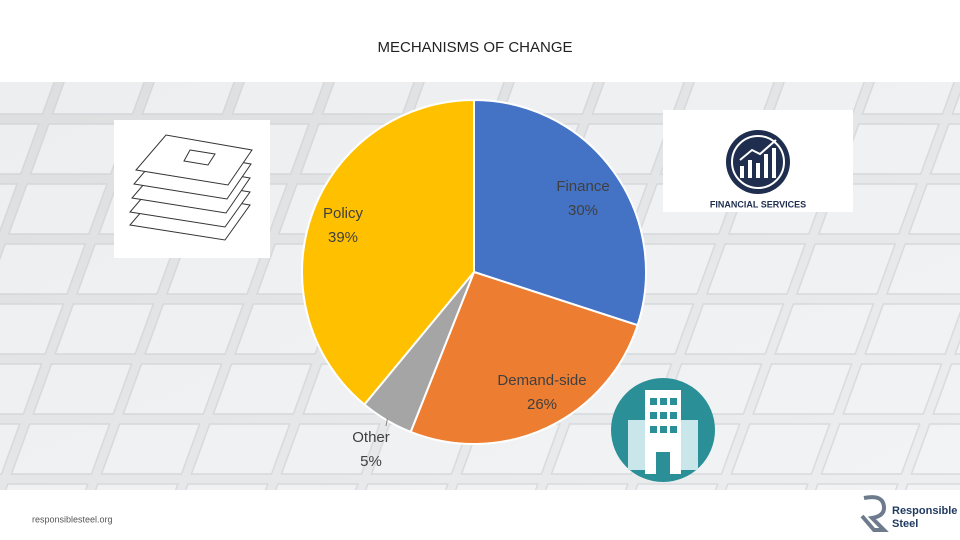 This screenshot has width=960, height=540. I want to click on value-label: 39%, so click(343, 237).